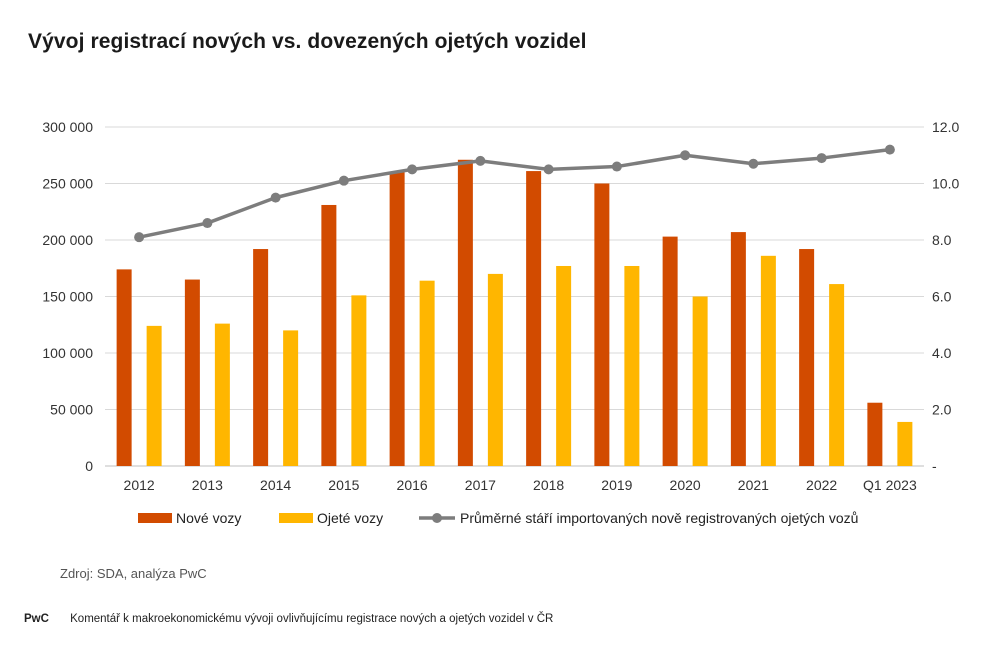 The width and height of the screenshot is (1002, 668). Describe the element at coordinates (67, 127) in the screenshot. I see `left-tick-label: 300 000` at that location.